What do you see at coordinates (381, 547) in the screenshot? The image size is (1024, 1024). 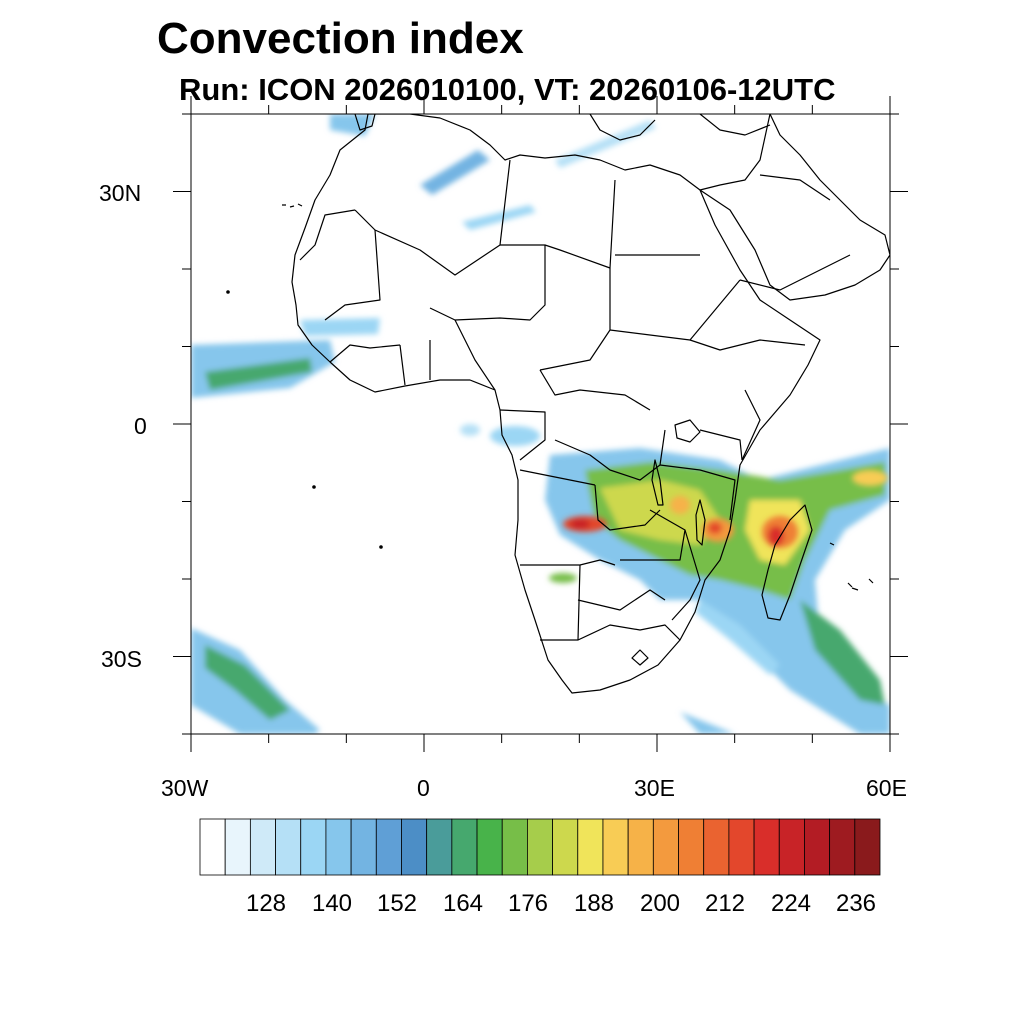 I see `island-dot-b` at bounding box center [381, 547].